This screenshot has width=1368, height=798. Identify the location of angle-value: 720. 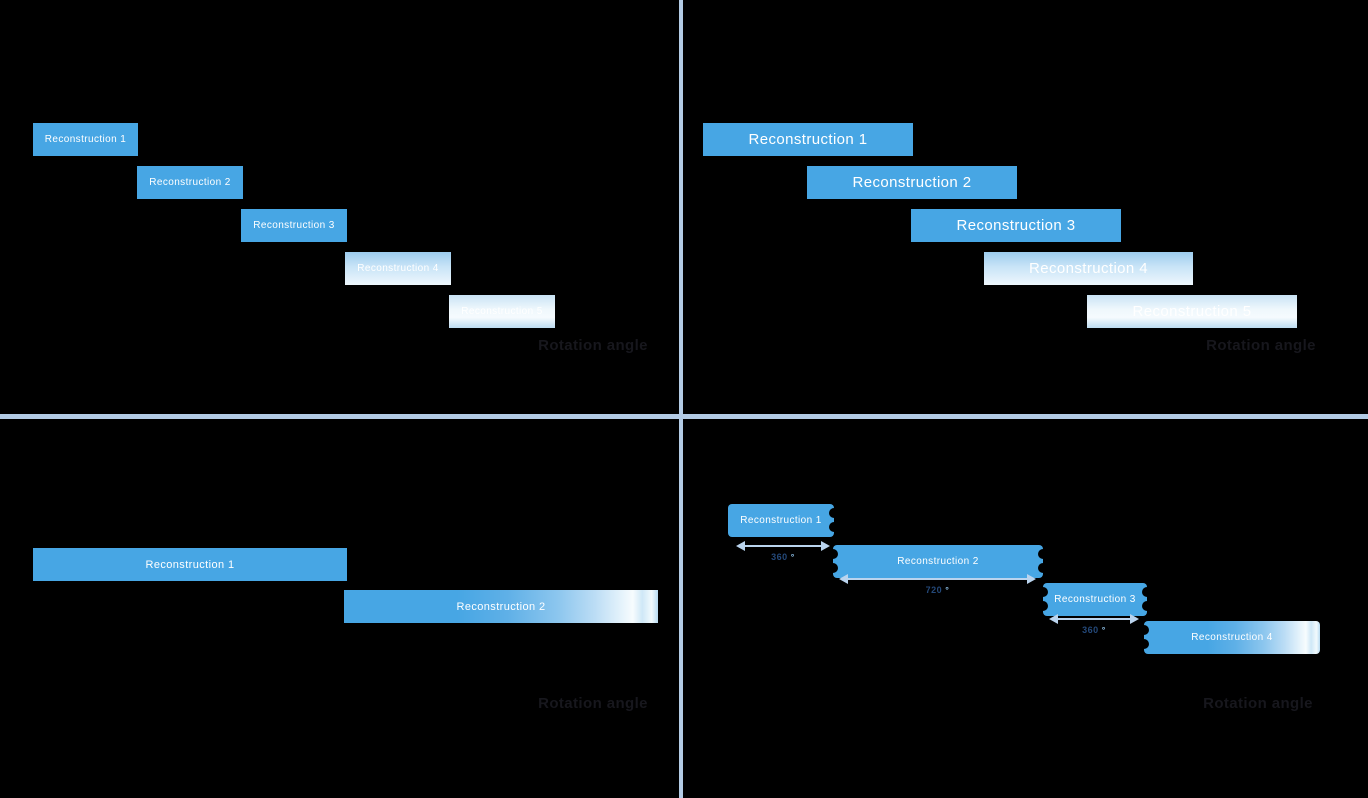
(935, 590).